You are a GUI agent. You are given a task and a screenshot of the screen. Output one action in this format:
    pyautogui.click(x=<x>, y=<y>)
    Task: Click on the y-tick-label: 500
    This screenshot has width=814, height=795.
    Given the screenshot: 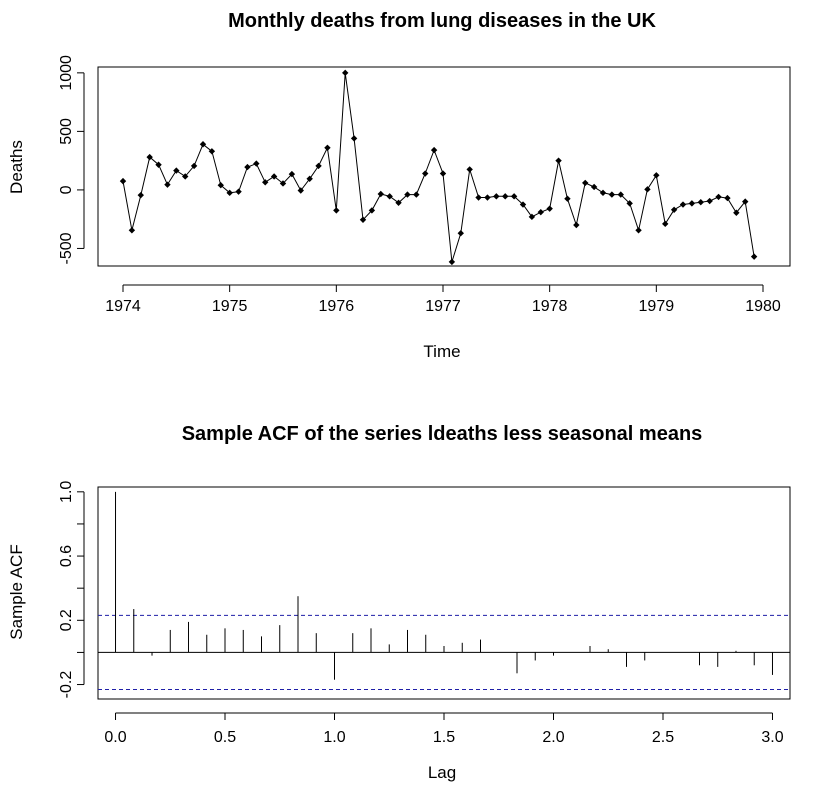 What is the action you would take?
    pyautogui.click(x=66, y=131)
    